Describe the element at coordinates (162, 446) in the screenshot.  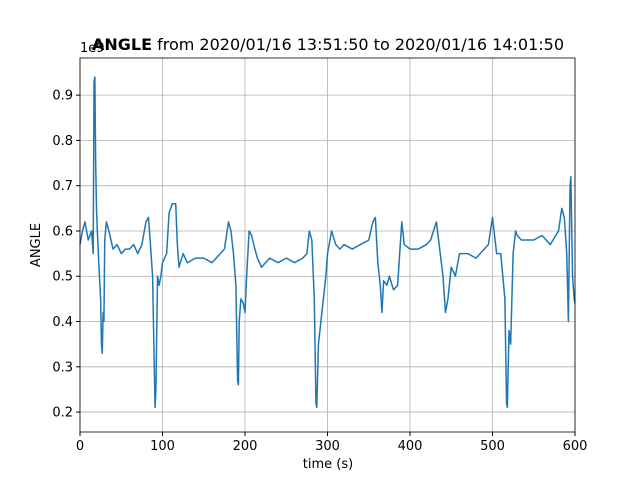
I see `x-tick-label: 100` at that location.